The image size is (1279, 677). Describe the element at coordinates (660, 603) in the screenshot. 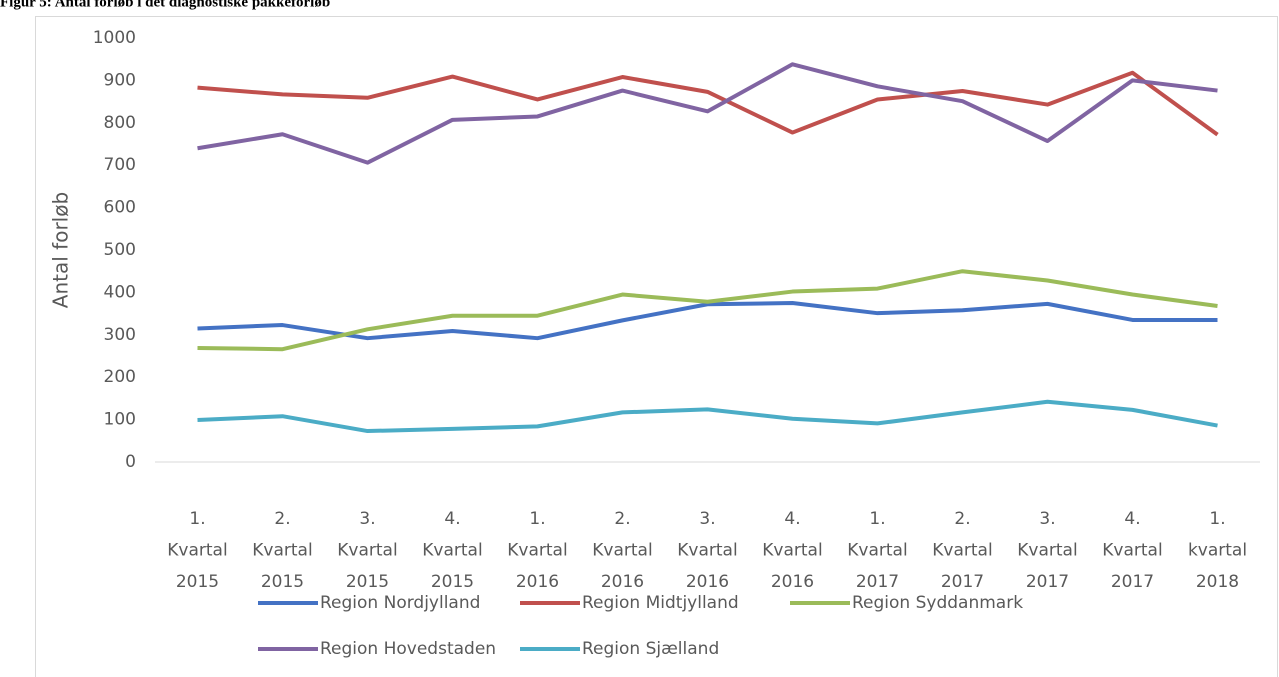

I see `legend-label: Region Midtjylland` at that location.